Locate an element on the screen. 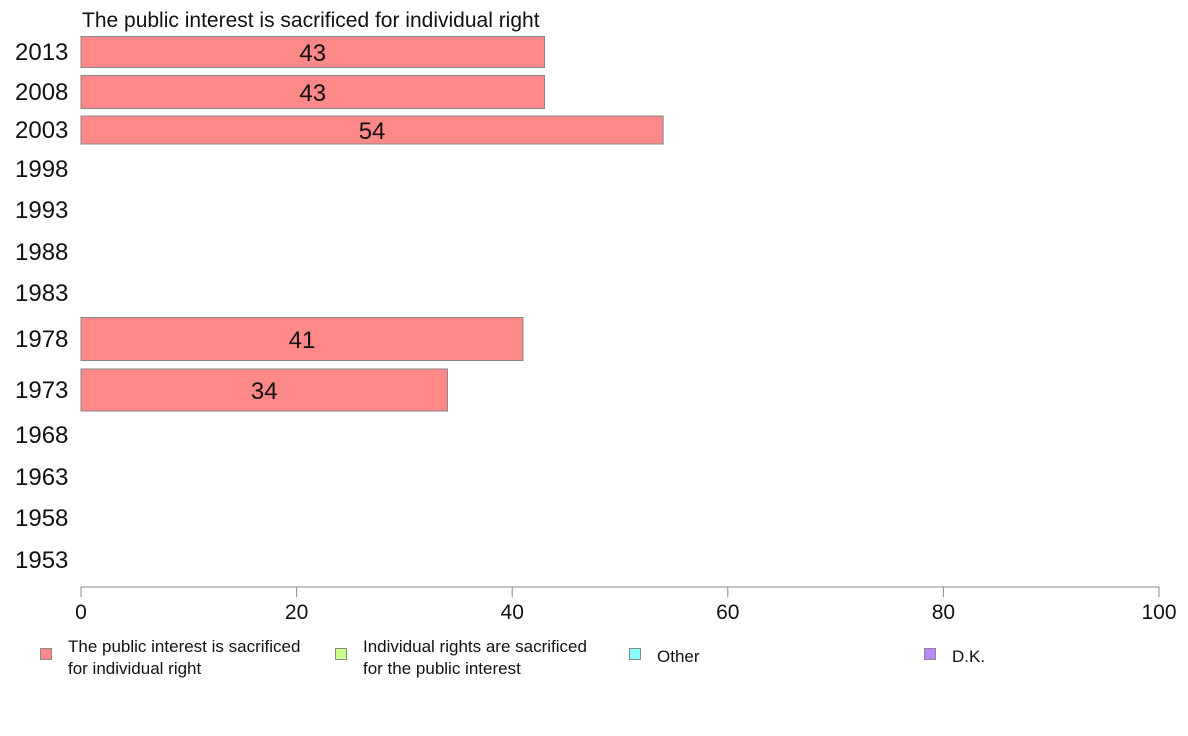 The width and height of the screenshot is (1188, 736). y-tick-label: 1968 is located at coordinates (41, 435).